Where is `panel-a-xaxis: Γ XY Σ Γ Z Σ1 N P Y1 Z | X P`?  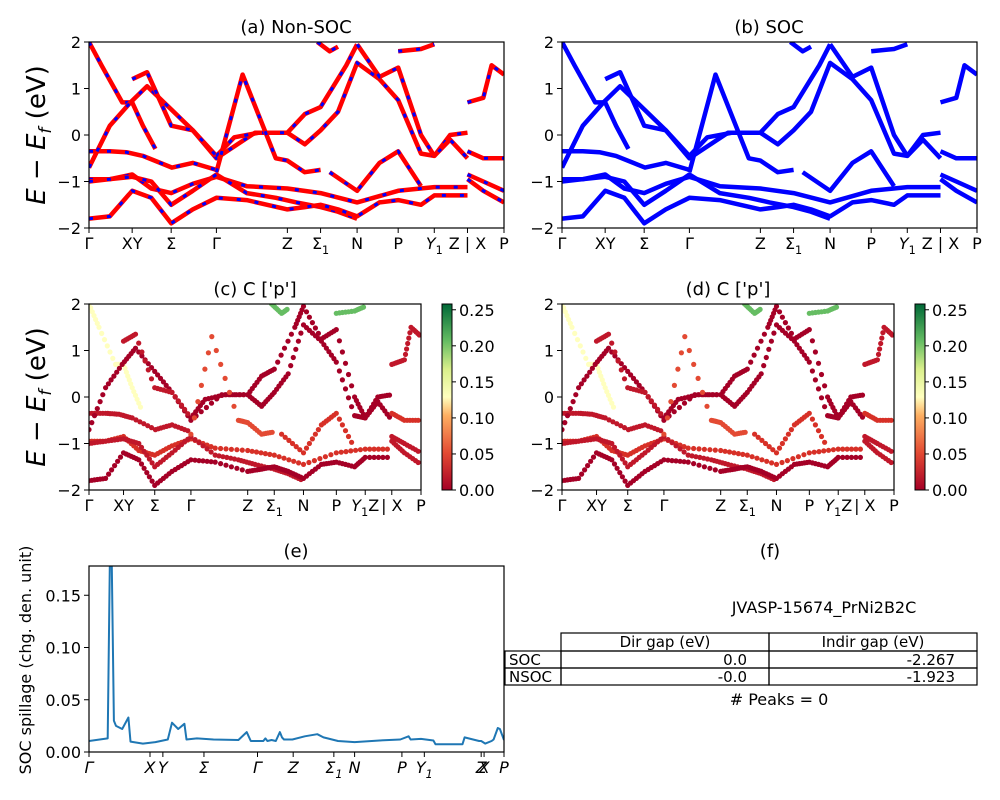
panel-a-xaxis: Γ XY Σ Γ Z Σ1 N P Y1 Z | X P is located at coordinates (297, 242).